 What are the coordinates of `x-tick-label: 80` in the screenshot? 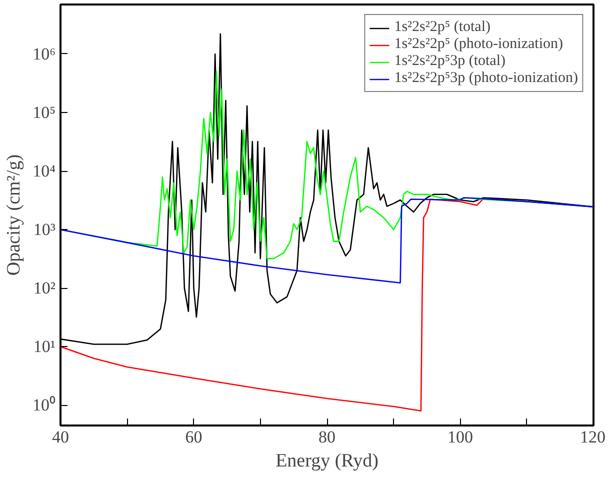 It's located at (327, 437).